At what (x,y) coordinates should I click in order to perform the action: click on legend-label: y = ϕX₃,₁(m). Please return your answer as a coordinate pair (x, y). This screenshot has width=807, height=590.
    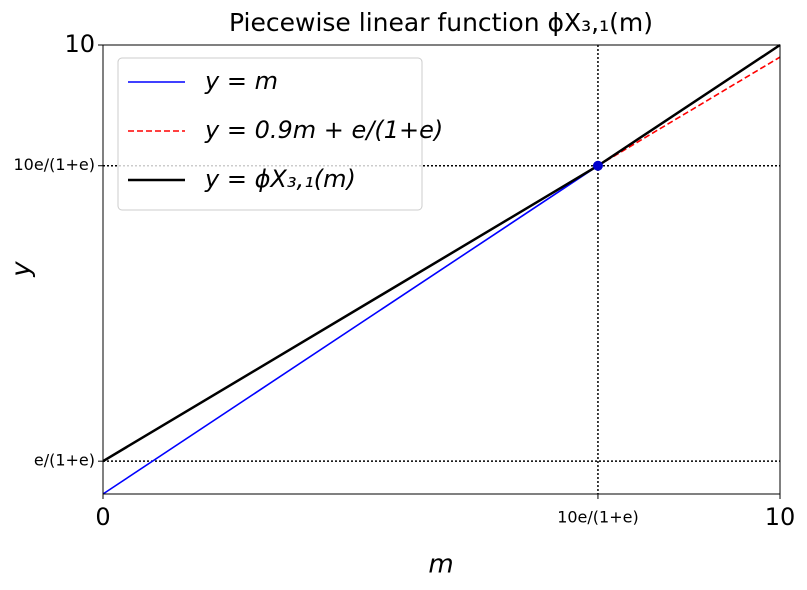
    Looking at the image, I should click on (280, 179).